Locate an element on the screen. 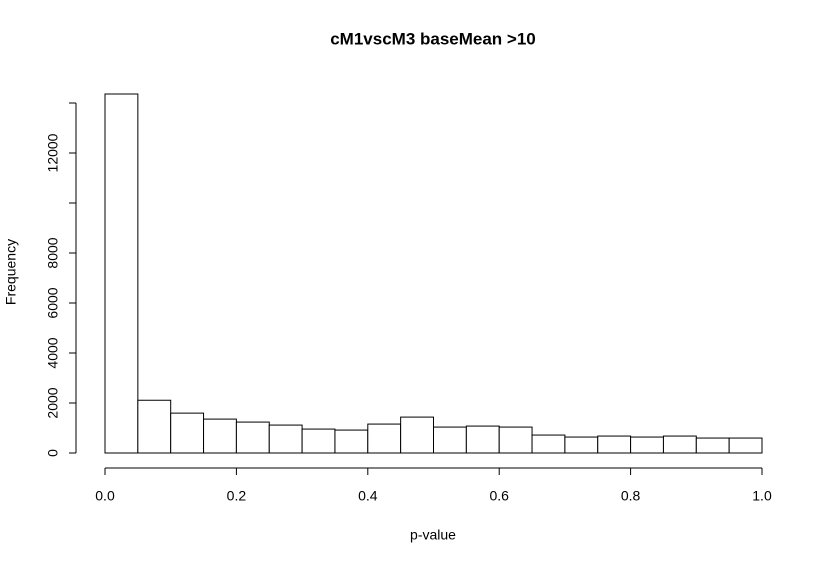 The width and height of the screenshot is (829, 566). x-axis-label: p-value is located at coordinates (433, 535).